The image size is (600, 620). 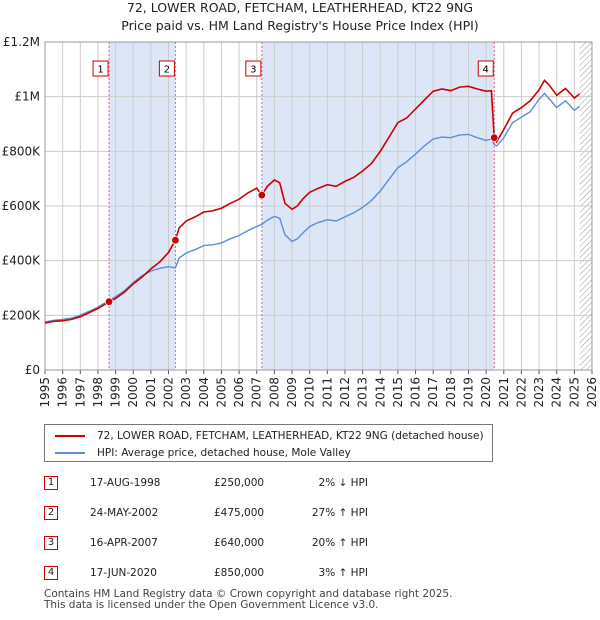 What do you see at coordinates (574, 392) in the screenshot?
I see `x-tick-label: 2025` at bounding box center [574, 392].